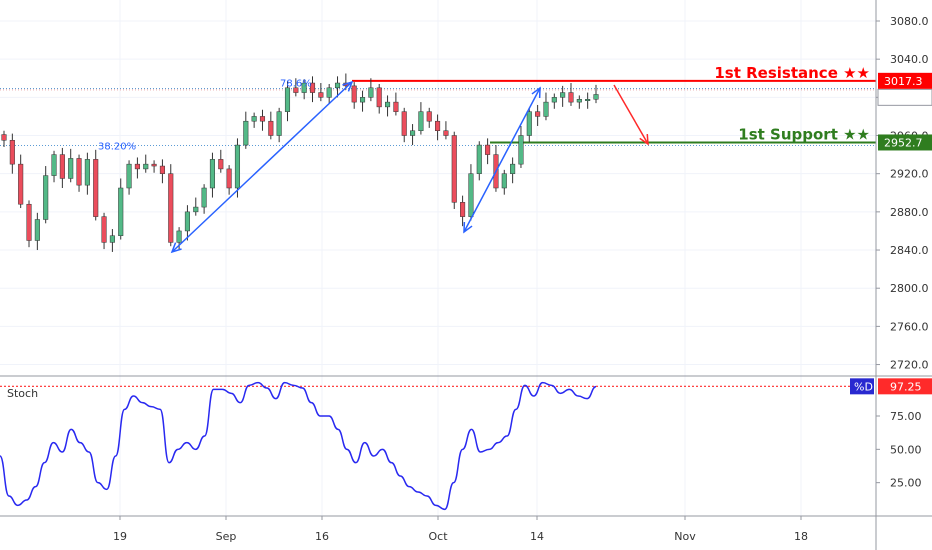 This screenshot has width=932, height=550. I want to click on projection-arrow-head, so click(644, 139).